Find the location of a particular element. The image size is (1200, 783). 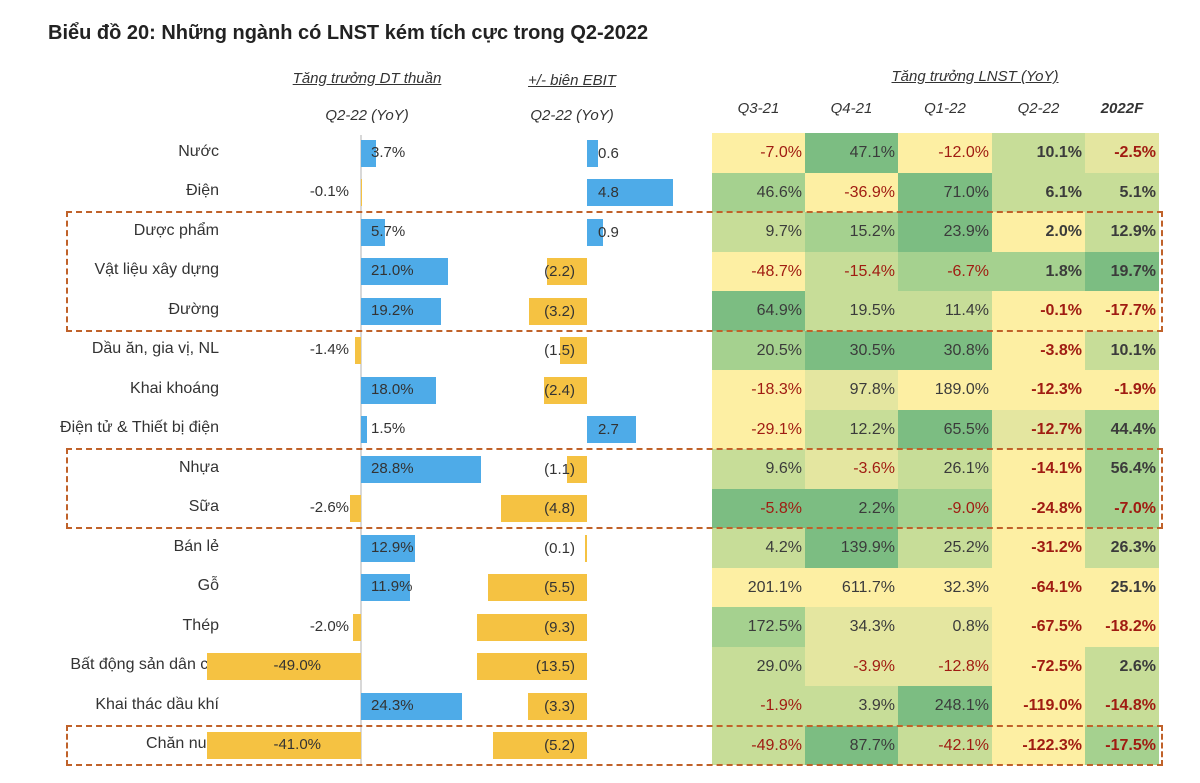

profit-cell: 71.0% is located at coordinates (945, 192).